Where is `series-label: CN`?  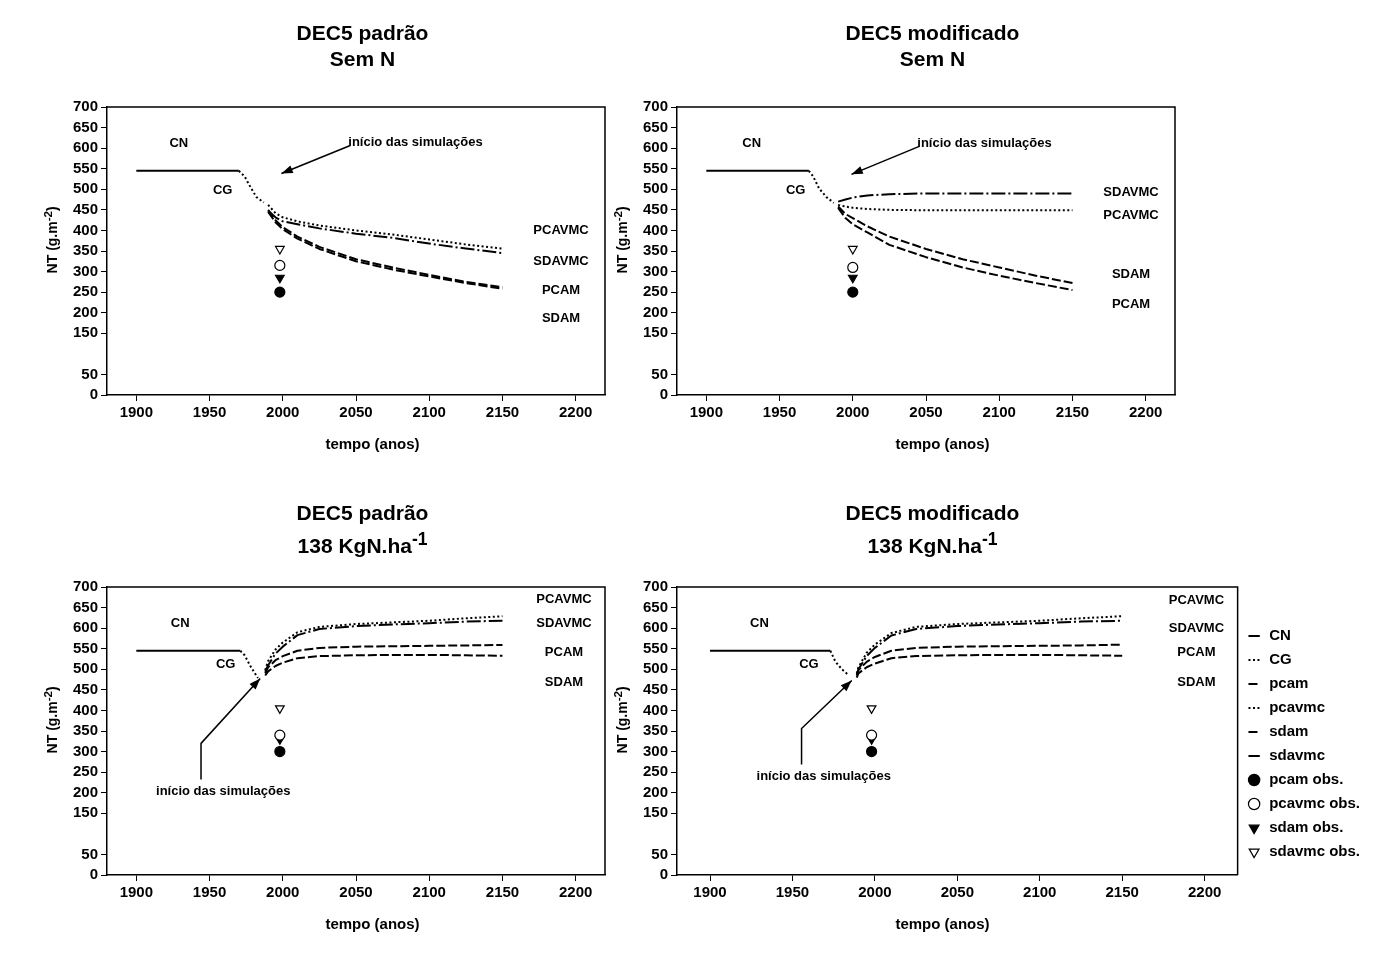 series-label: CN is located at coordinates (752, 142).